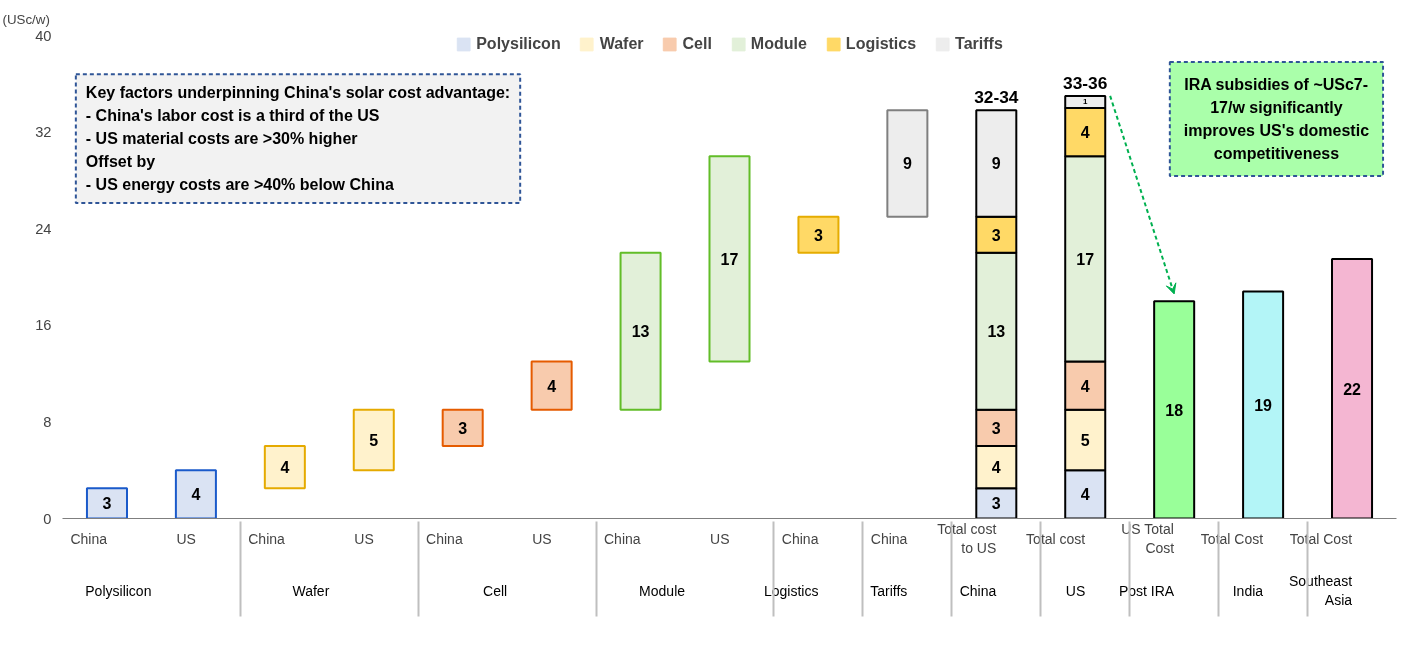 Image resolution: width=1408 pixels, height=648 pixels. I want to click on data-label: 18, so click(1174, 410).